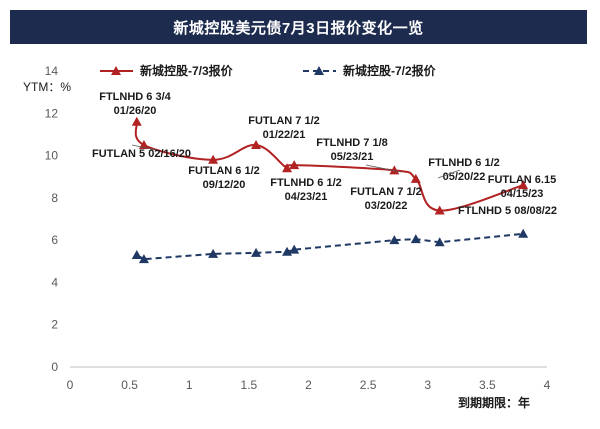 The image size is (600, 429). I want to click on bond-label: FTLNHD 6 3/4 01/26/20, so click(135, 104).